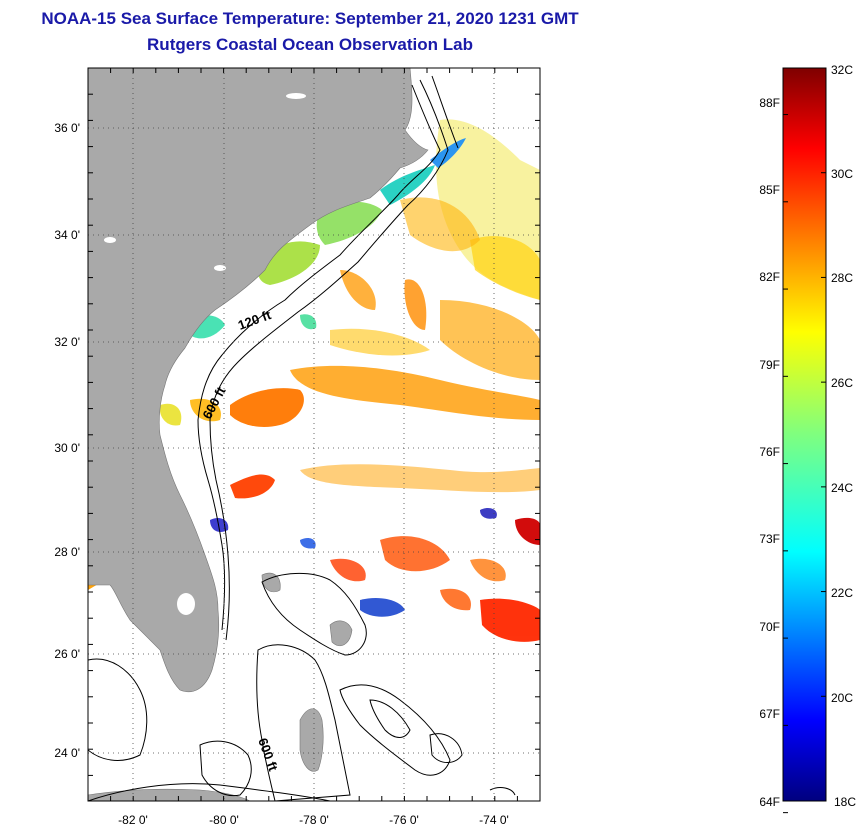 The height and width of the screenshot is (832, 865). I want to click on lon-label: -80 0', so click(224, 820).